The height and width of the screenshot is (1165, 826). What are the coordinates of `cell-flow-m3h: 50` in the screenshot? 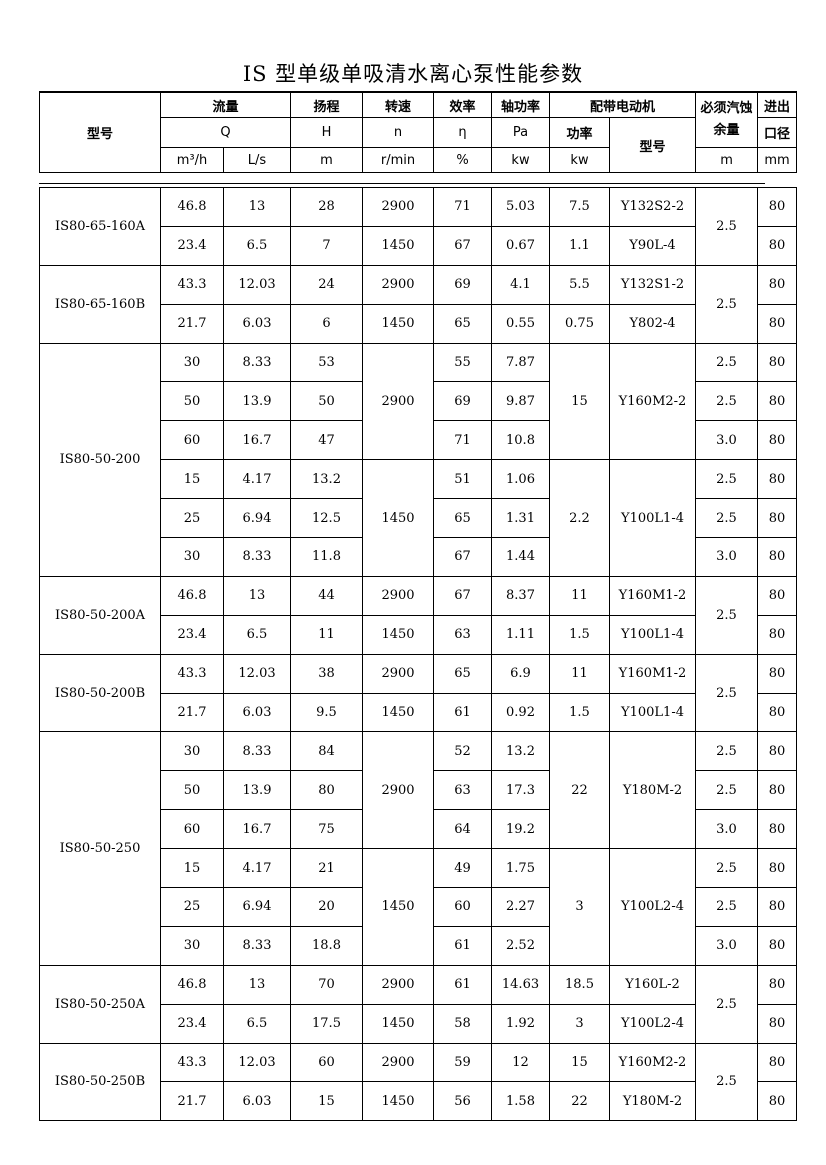 It's located at (192, 401).